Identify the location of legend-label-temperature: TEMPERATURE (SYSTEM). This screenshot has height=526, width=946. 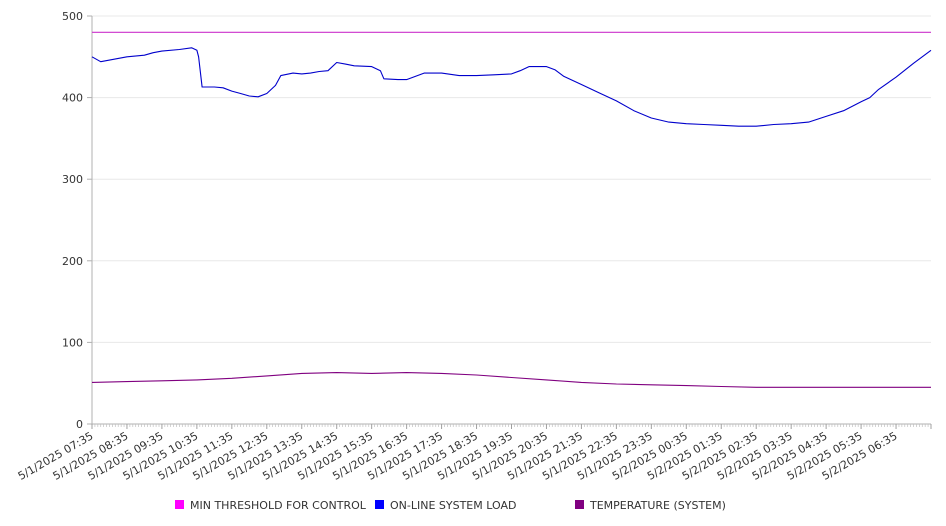
(657, 505).